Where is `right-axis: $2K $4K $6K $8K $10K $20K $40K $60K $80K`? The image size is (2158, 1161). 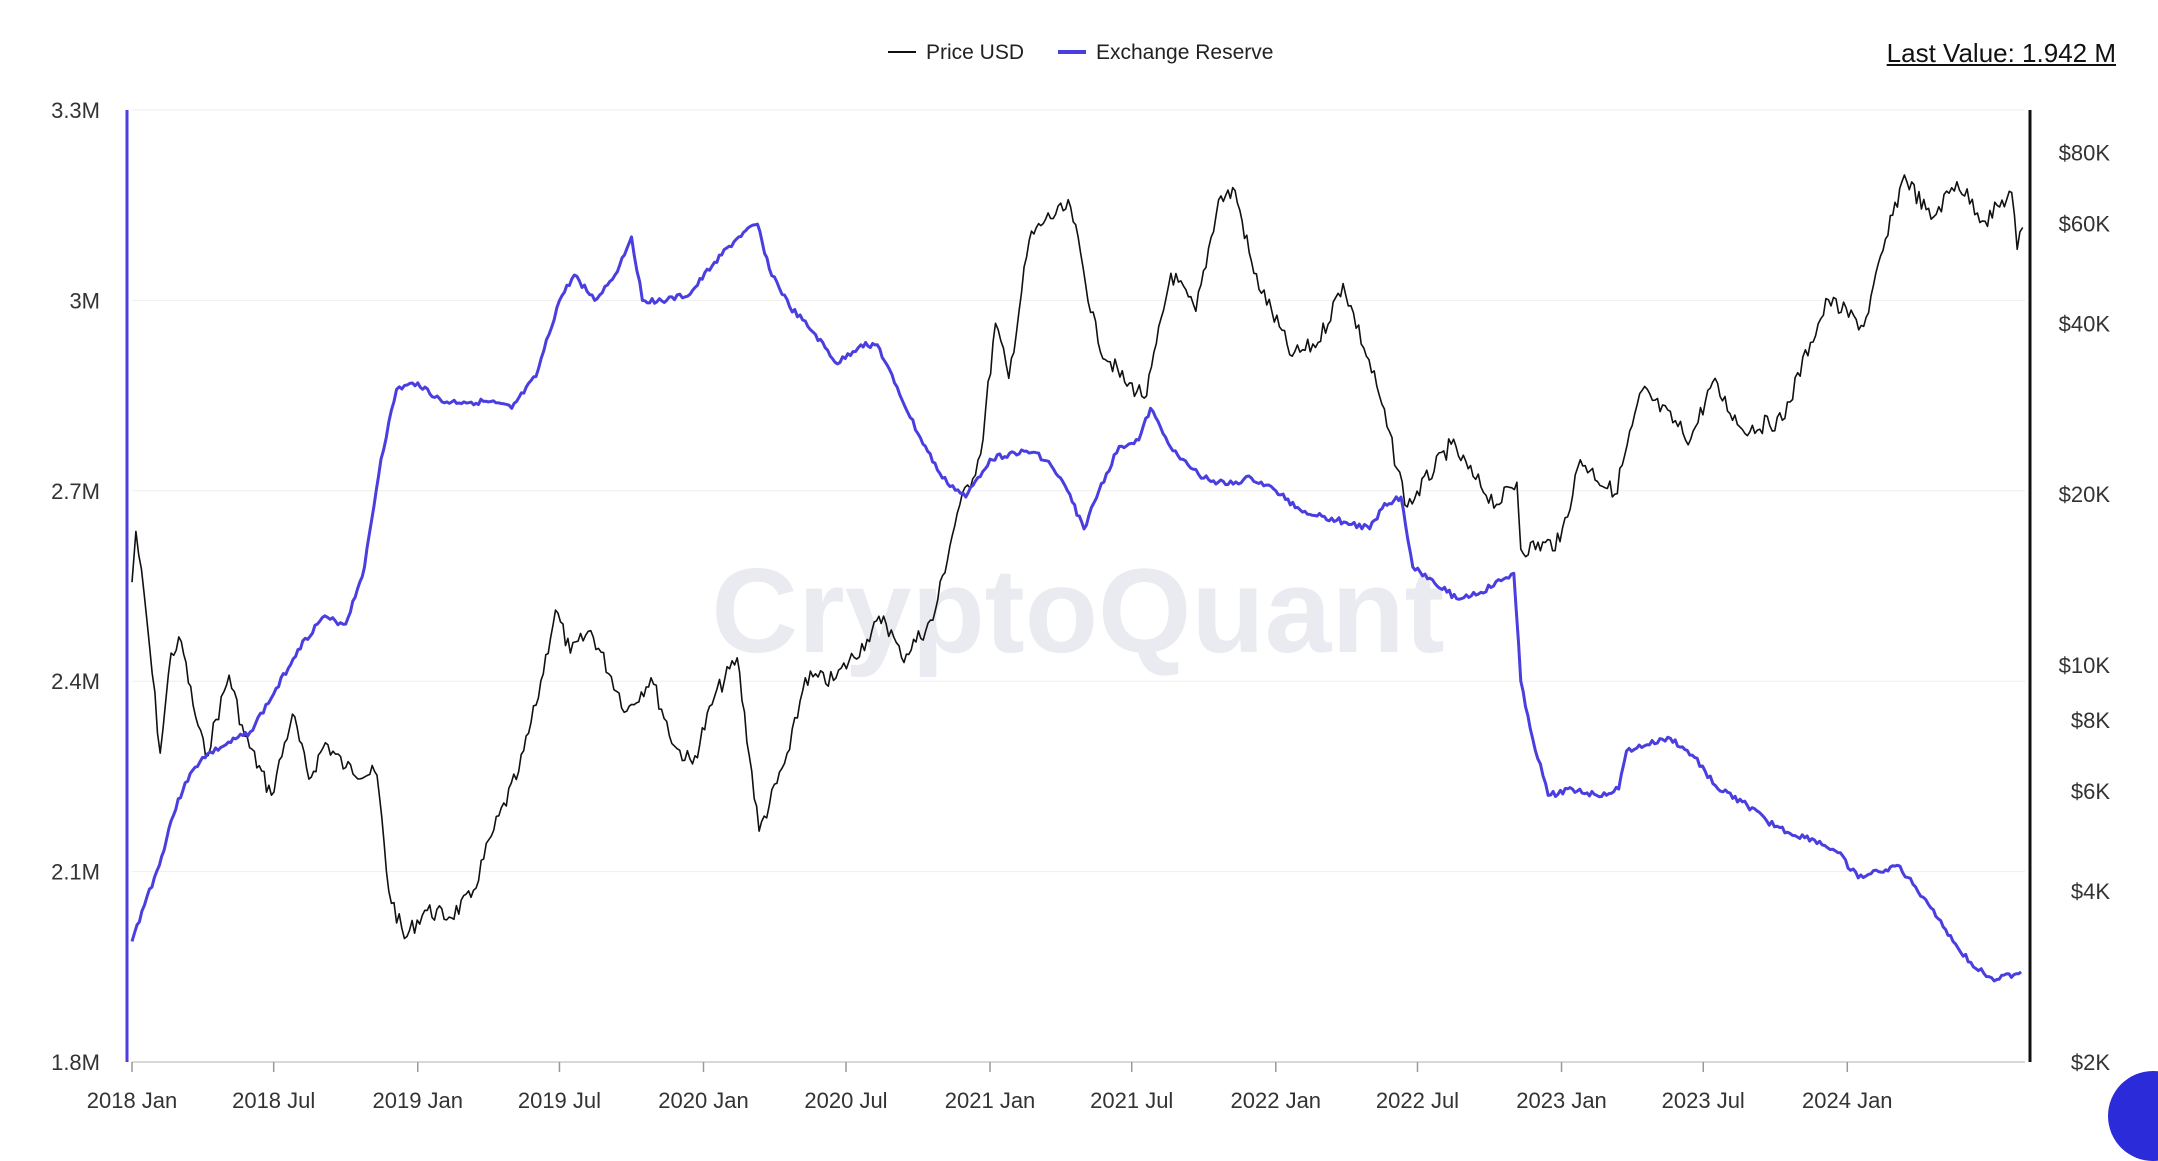
right-axis: $2K $4K $6K $8K $10K $20K $40K $60K $80K is located at coordinates (2069, 592).